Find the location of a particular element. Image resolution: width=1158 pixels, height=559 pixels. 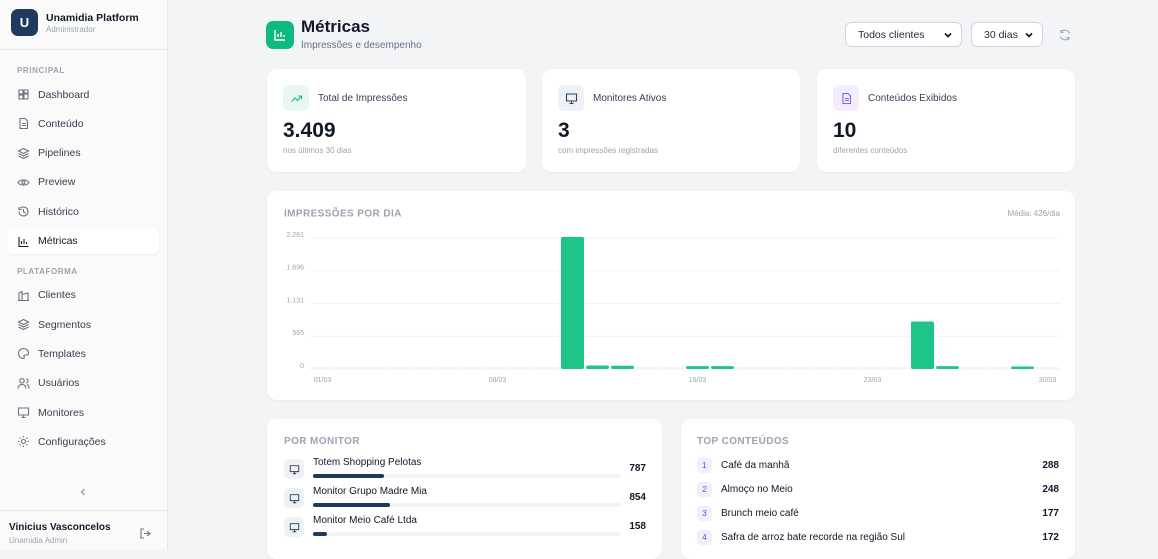

rank-badge: 1 is located at coordinates (704, 465).